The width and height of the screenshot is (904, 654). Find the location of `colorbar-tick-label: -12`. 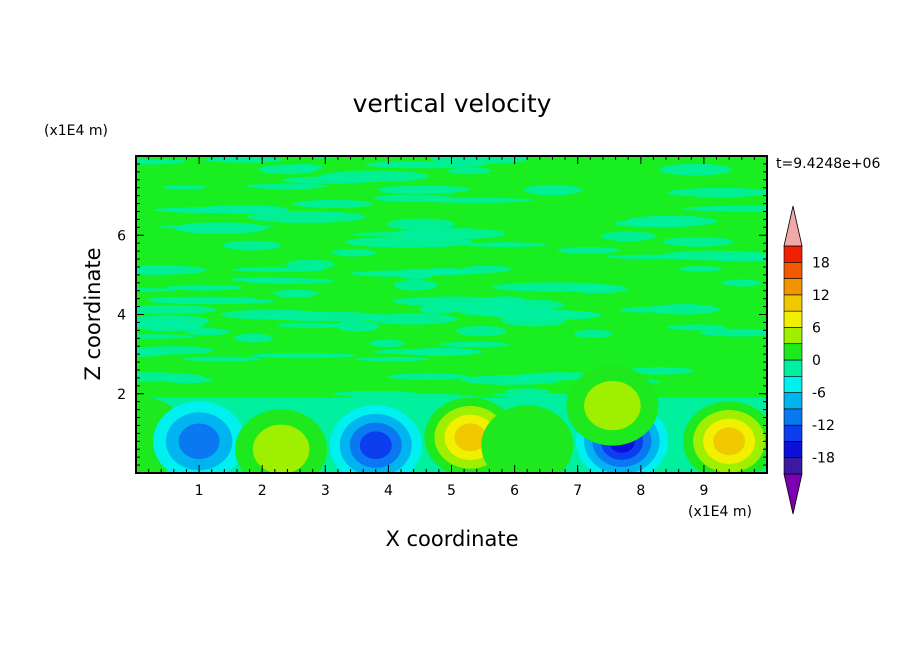

colorbar-tick-label: -12 is located at coordinates (823, 426).